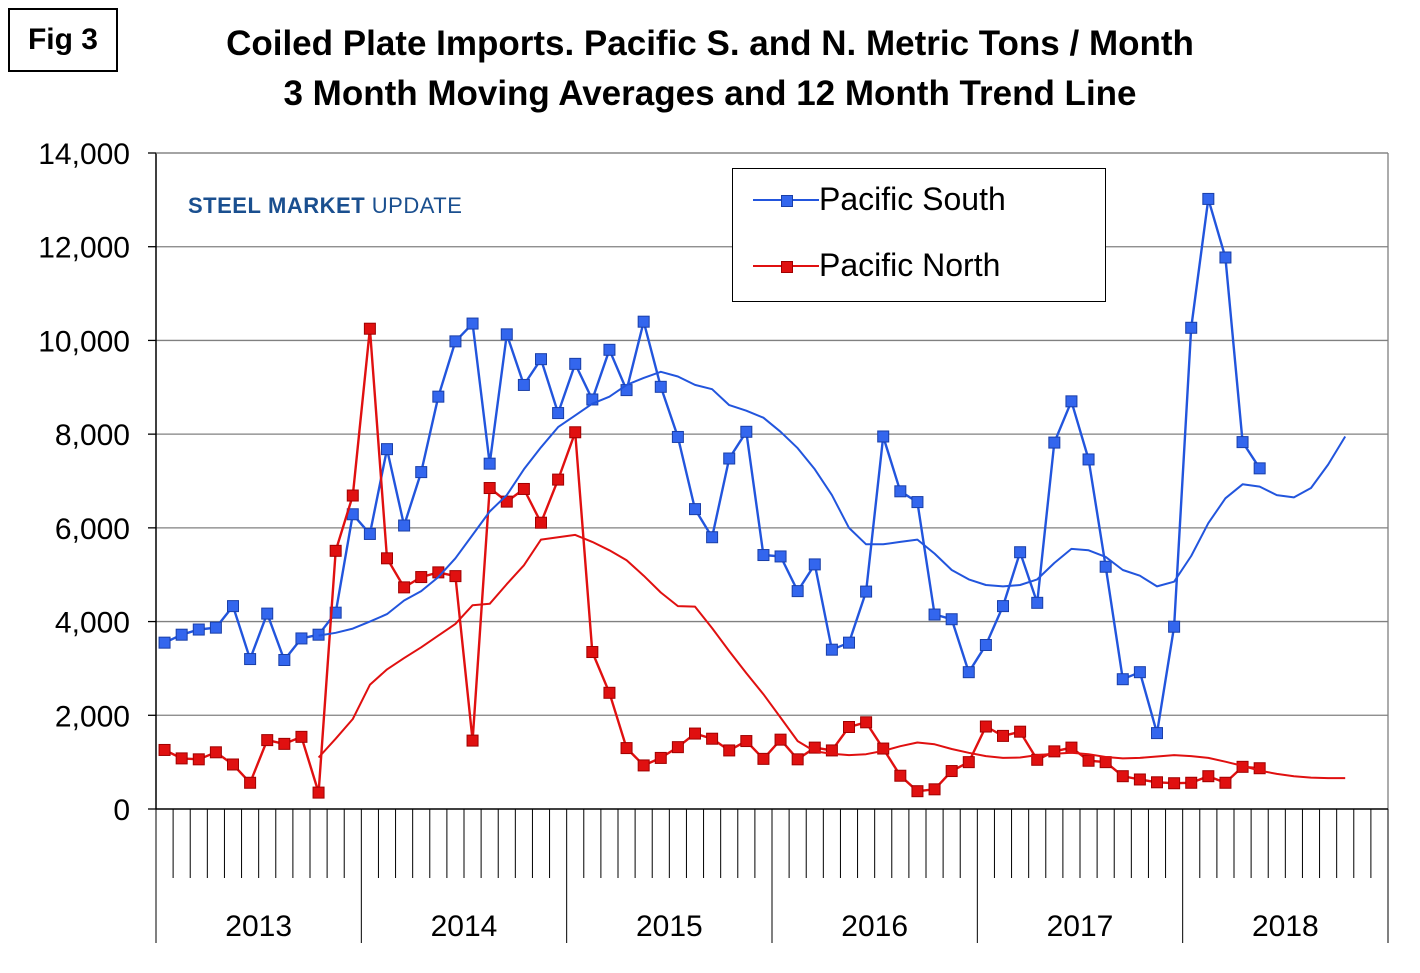  I want to click on logo-market: MARKET, so click(317, 205).